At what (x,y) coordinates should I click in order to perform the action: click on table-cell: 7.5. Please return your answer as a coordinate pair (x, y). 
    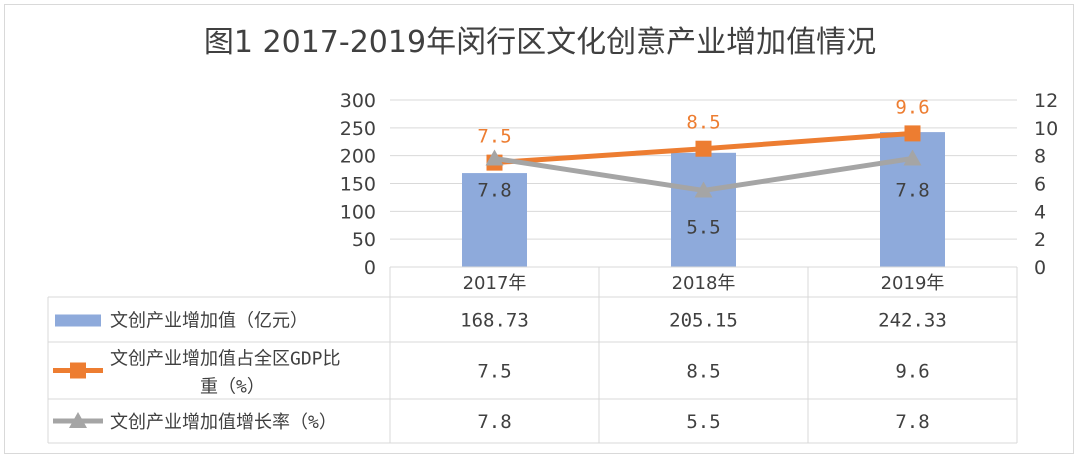
    Looking at the image, I should click on (494, 372).